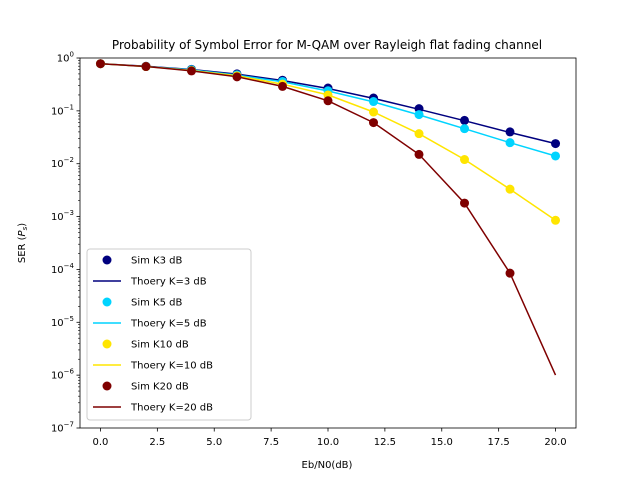  Describe the element at coordinates (169, 334) in the screenshot. I see `legend-box` at that location.